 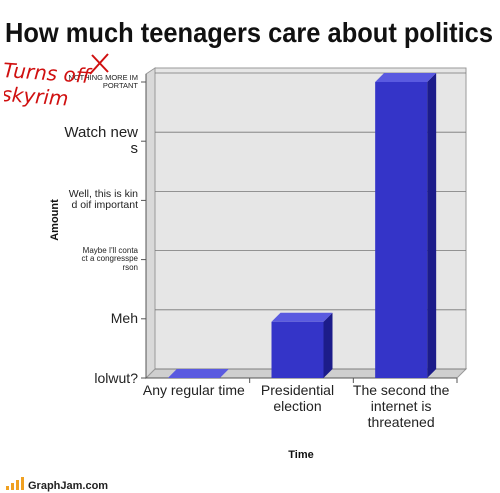 I want to click on annotation, so click(x=99, y=64).